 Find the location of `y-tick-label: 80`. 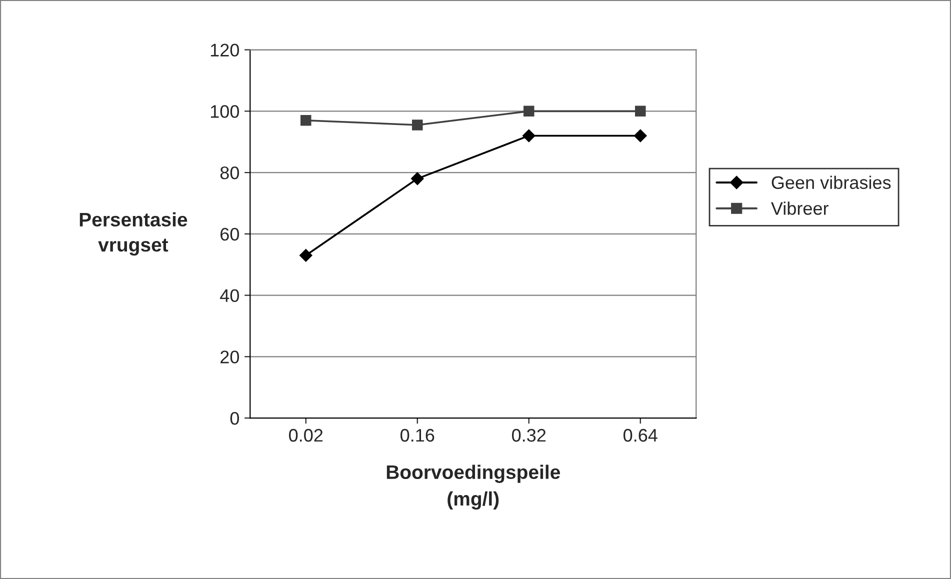

y-tick-label: 80 is located at coordinates (229, 173).